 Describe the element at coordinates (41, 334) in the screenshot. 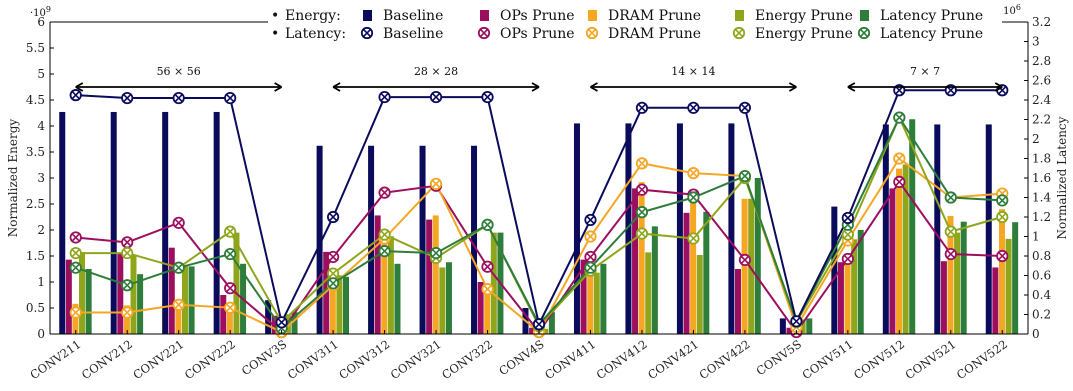

I see `energy-tick-label: 0` at that location.